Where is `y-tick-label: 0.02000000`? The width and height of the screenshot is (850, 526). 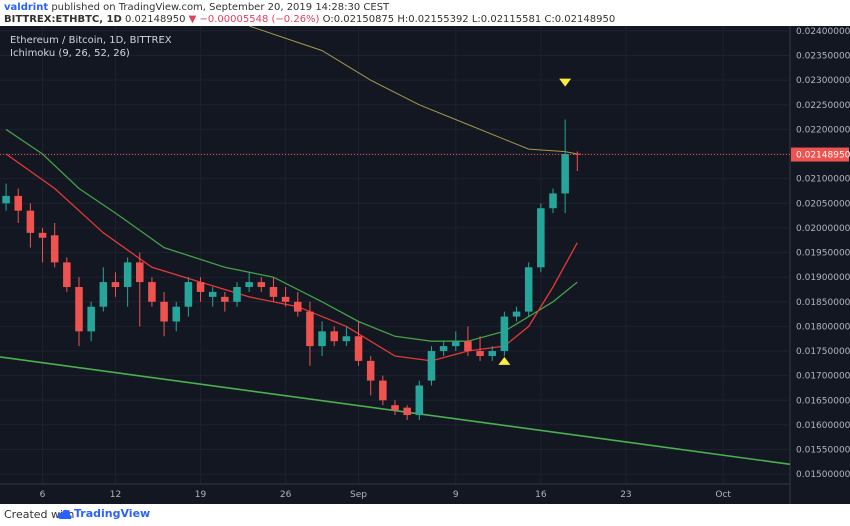 y-tick-label: 0.02000000 is located at coordinates (823, 229).